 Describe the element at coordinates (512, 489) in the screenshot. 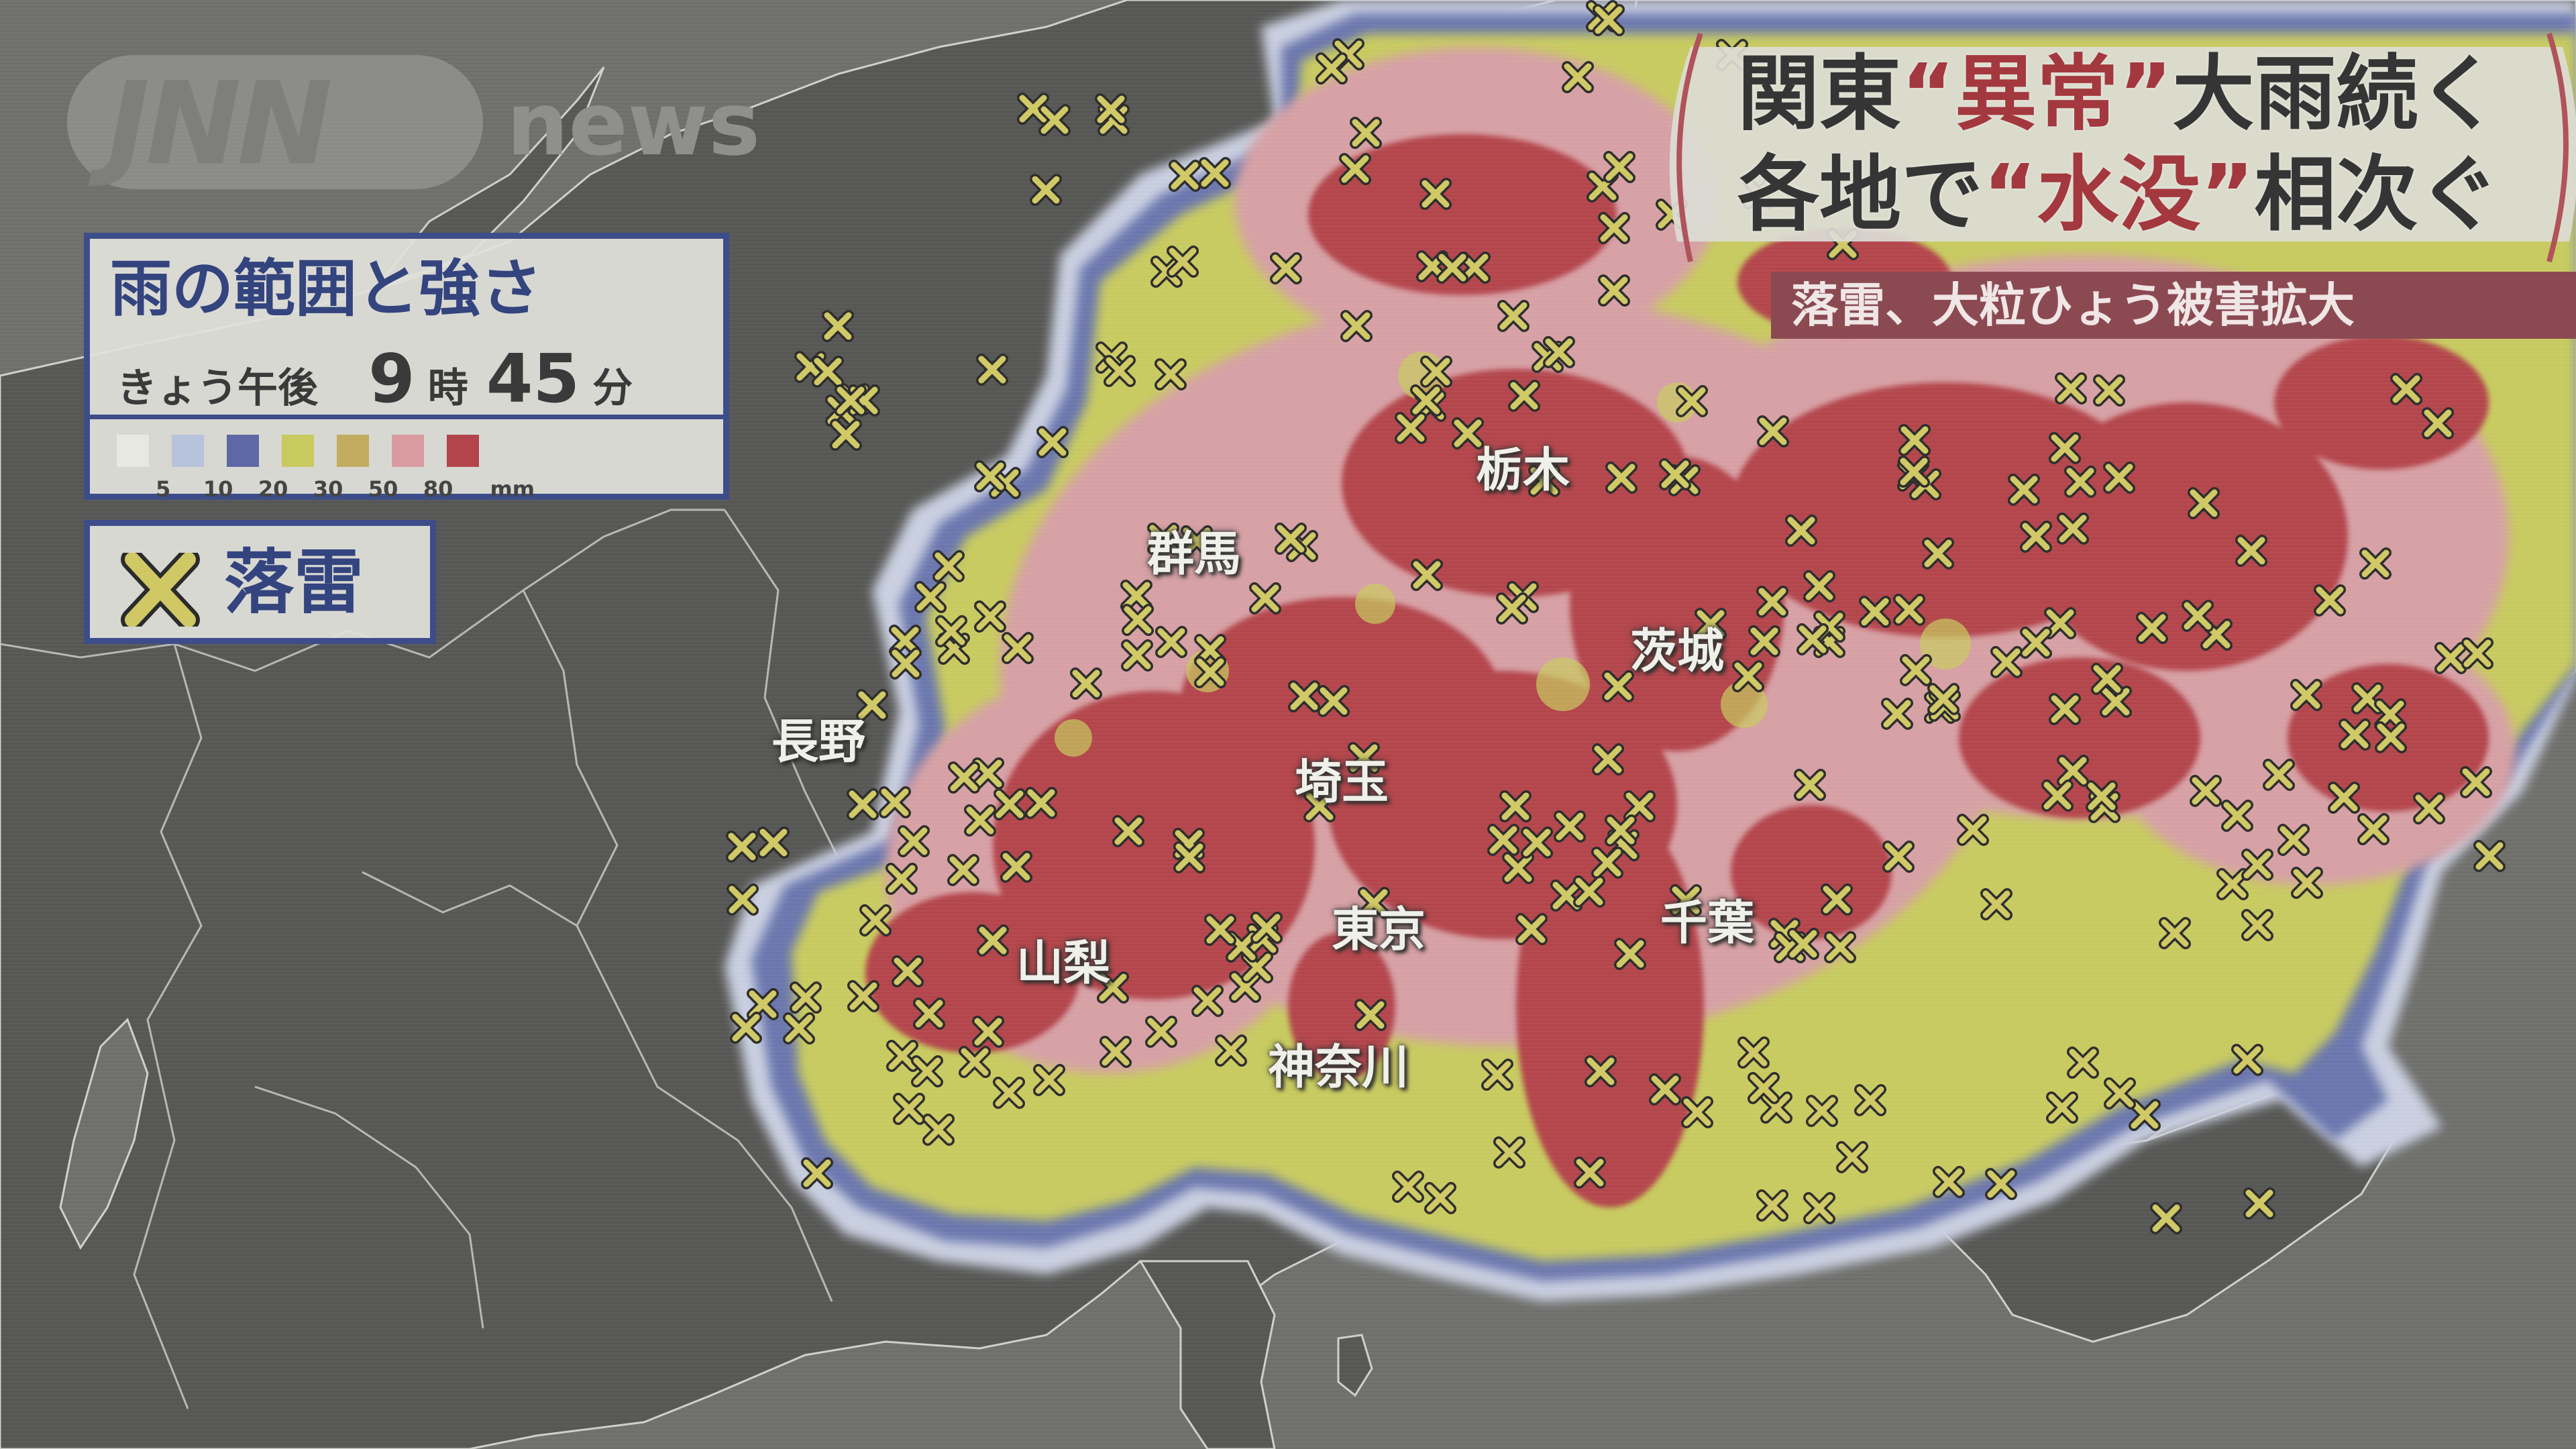

I see `rain-scale-label: mm` at that location.